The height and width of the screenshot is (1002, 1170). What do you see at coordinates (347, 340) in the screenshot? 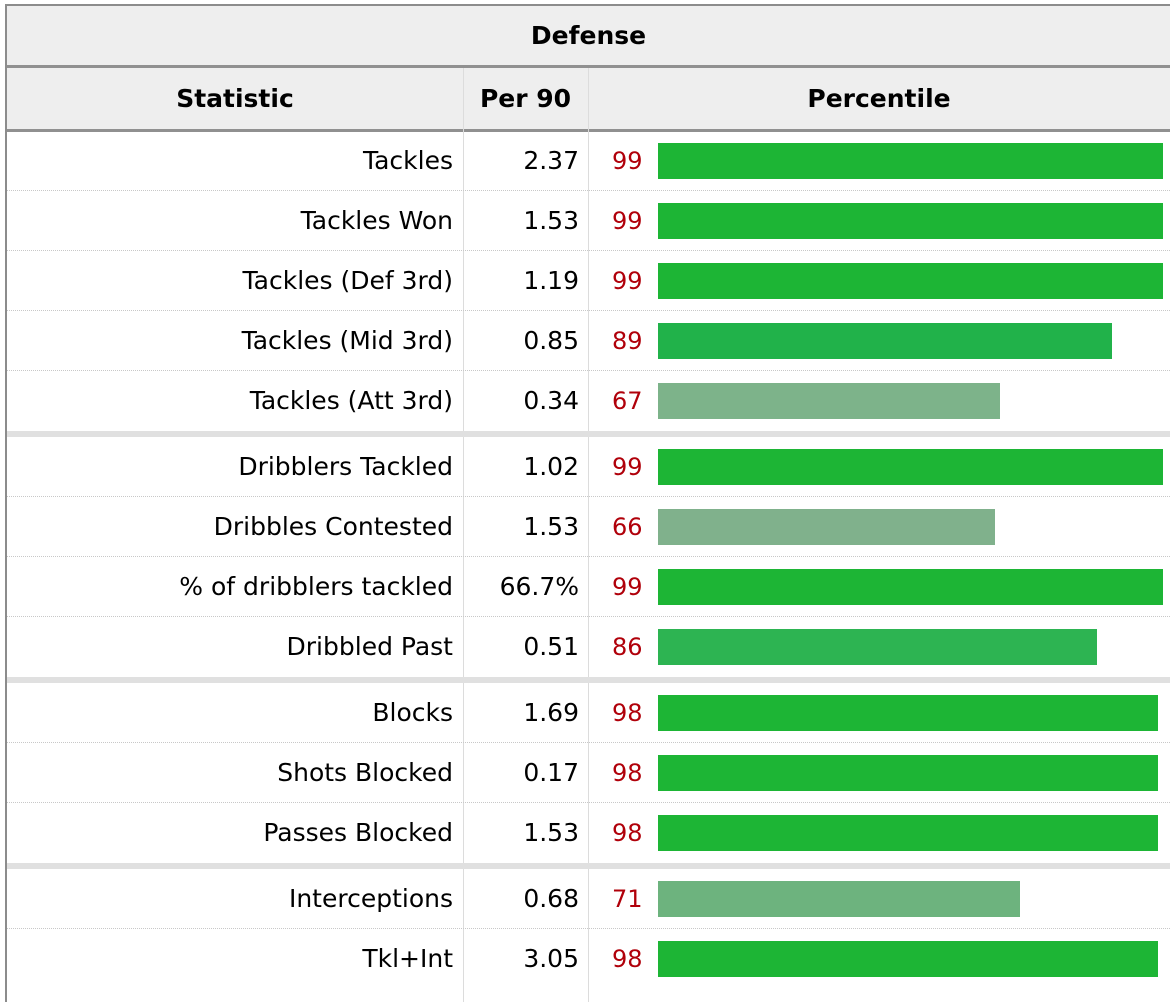
I see `statistic-cell: Tackles (Mid 3rd)` at bounding box center [347, 340].